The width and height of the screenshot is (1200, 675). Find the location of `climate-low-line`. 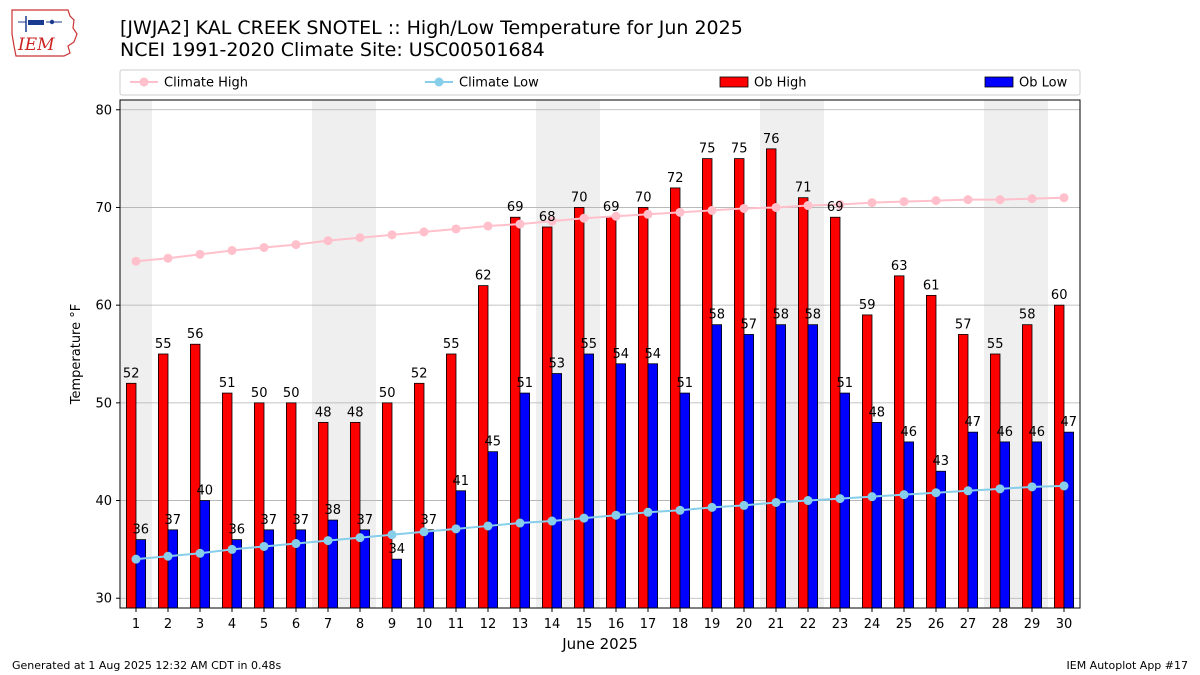

climate-low-line is located at coordinates (600, 522).